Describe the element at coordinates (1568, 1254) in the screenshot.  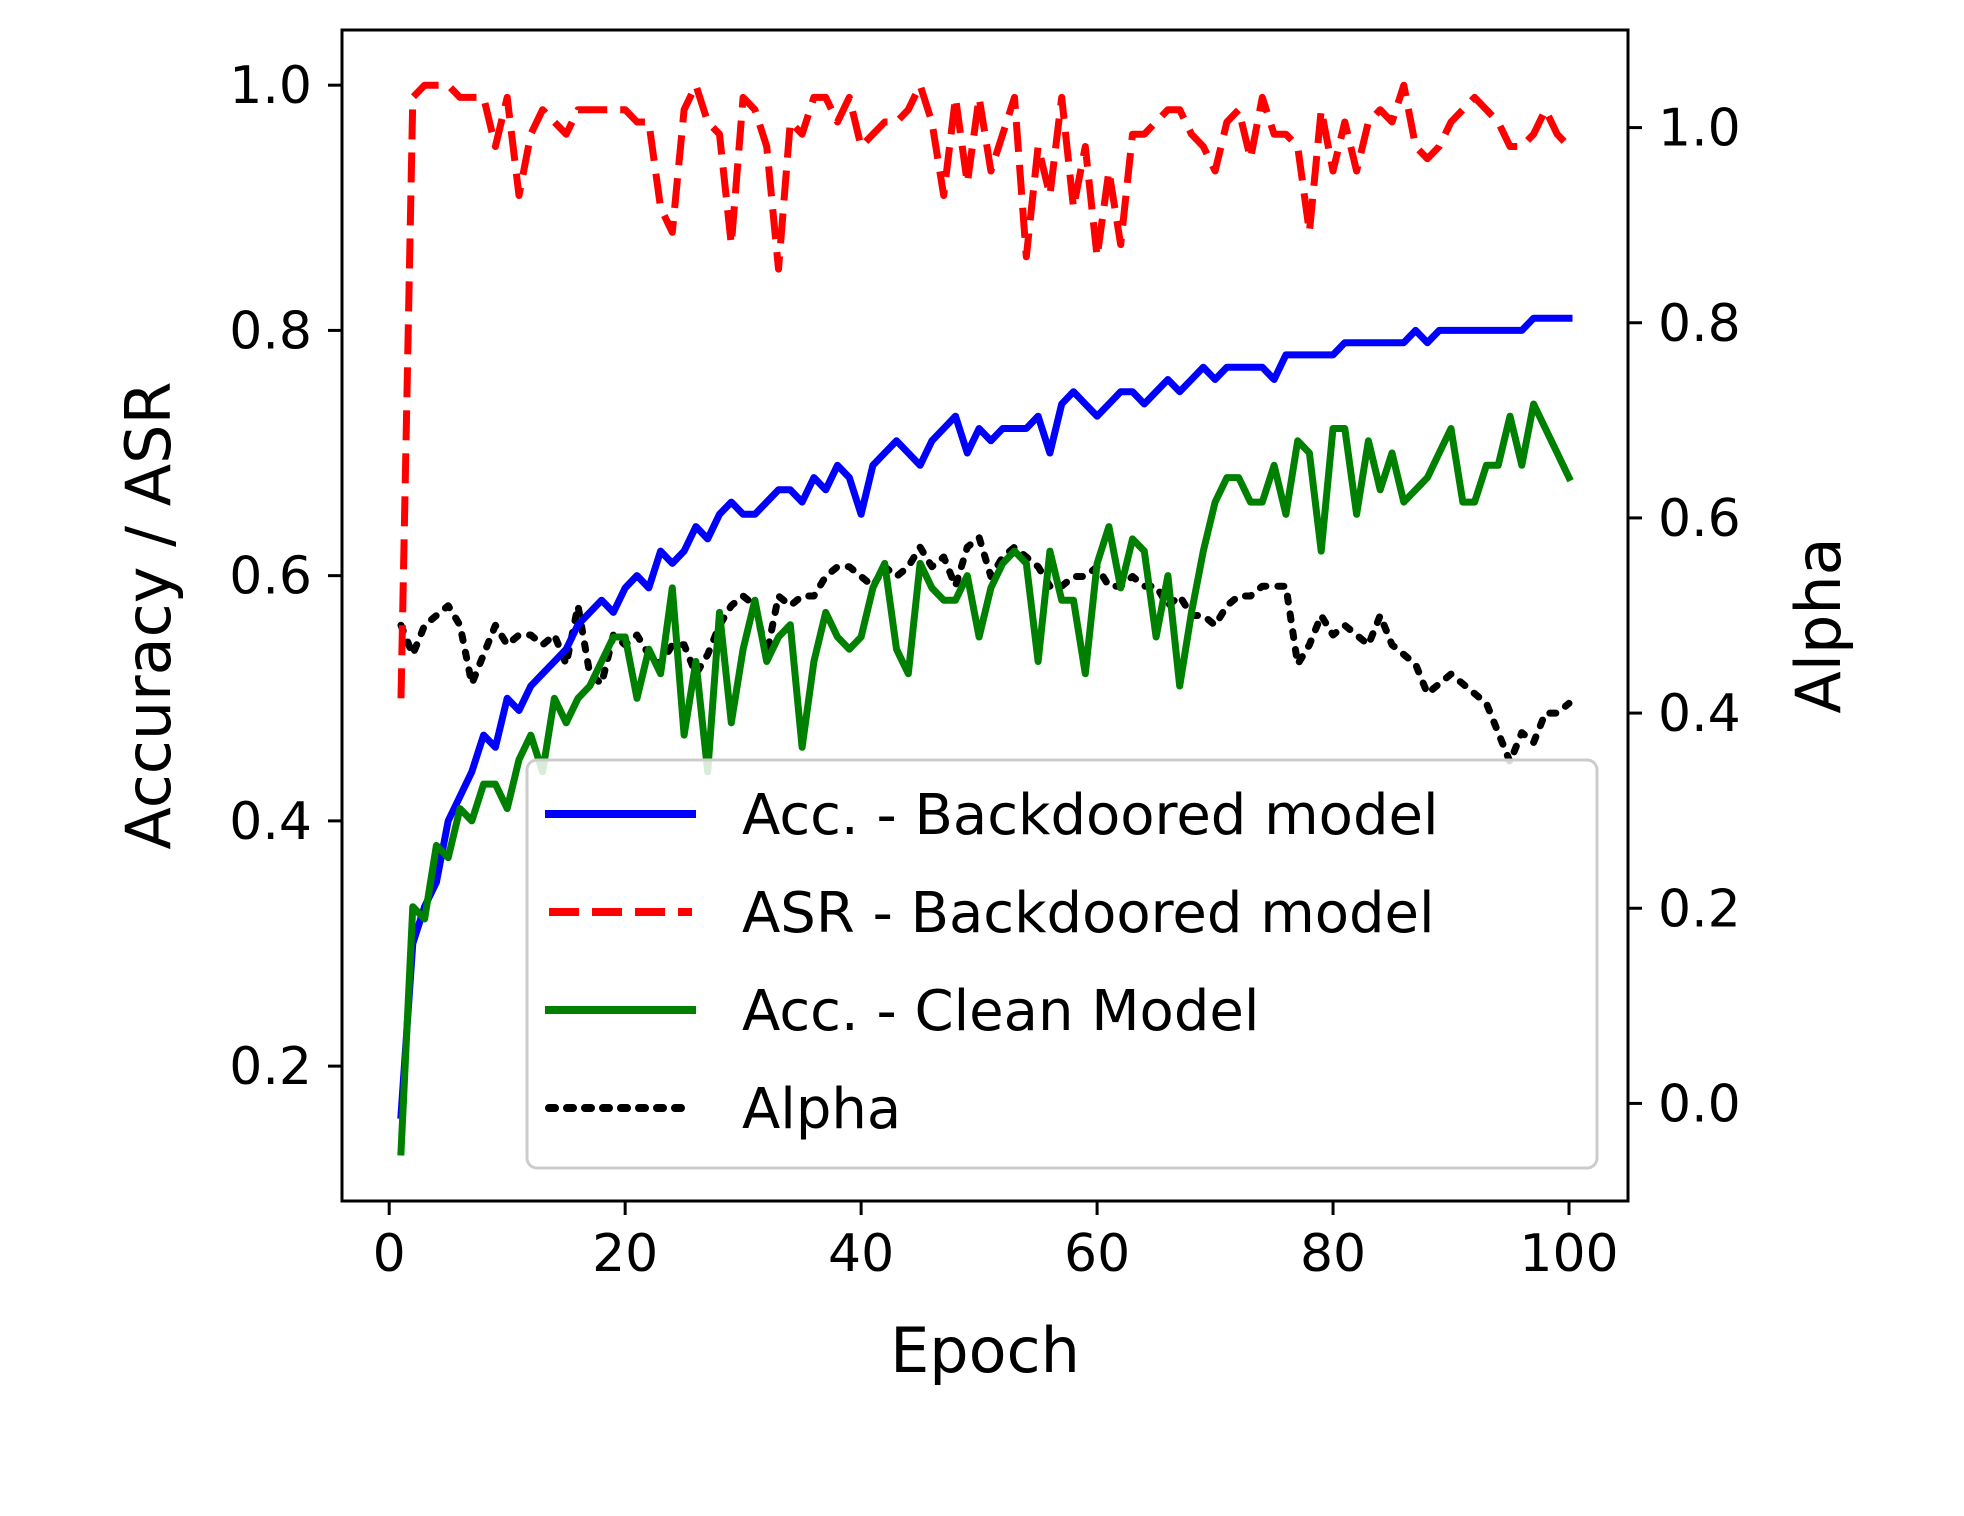
I see `x-tick-label: 100` at that location.